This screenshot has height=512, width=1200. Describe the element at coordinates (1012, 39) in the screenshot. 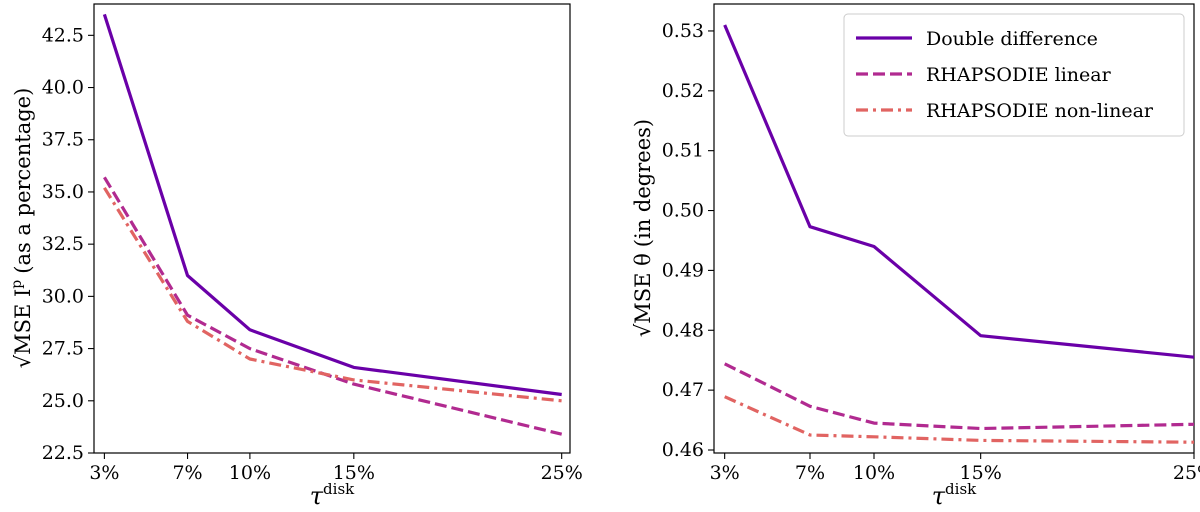

I see `legend-label-double-difference: Double difference` at that location.